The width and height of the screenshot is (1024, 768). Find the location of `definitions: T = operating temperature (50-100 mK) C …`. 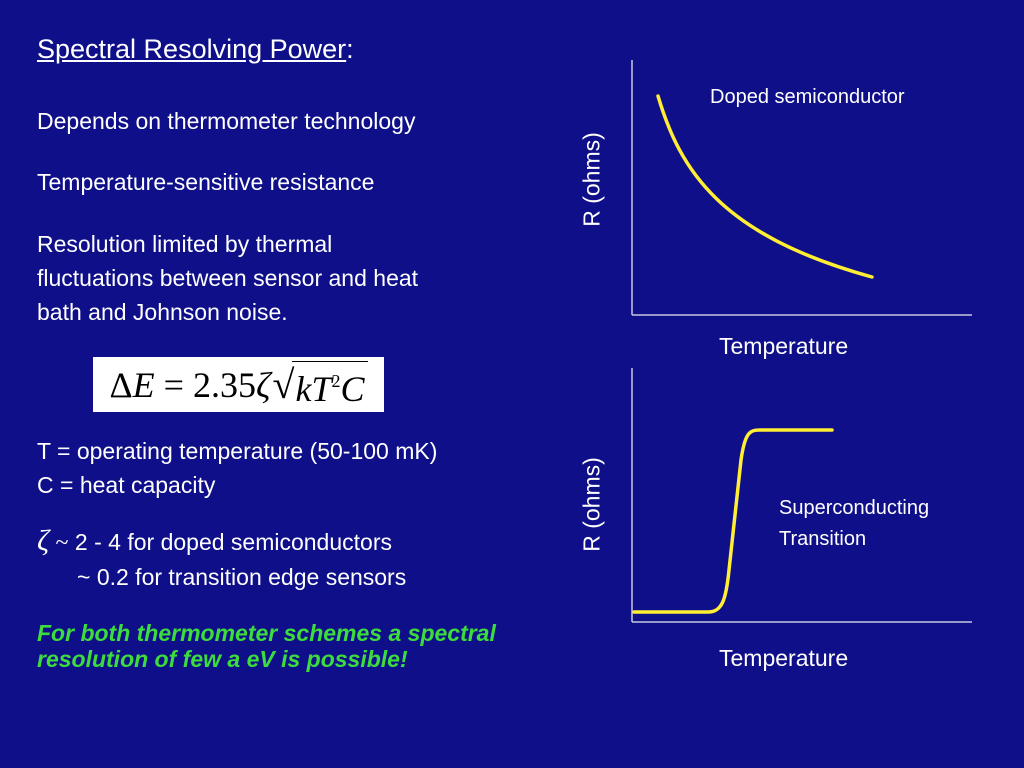

definitions: T = operating temperature (50-100 mK) C … is located at coordinates (237, 468).